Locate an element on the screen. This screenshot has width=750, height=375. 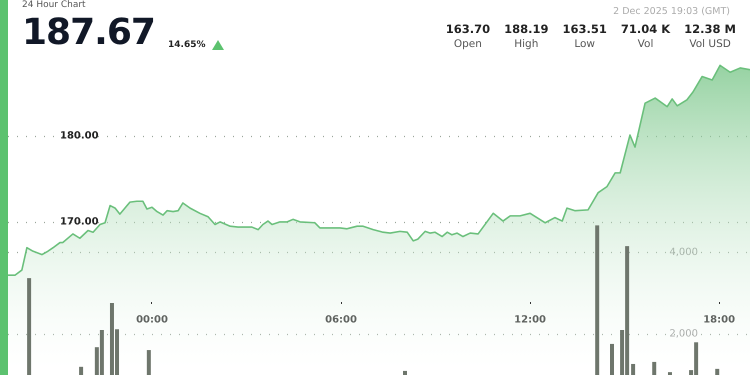
annotation: Open is located at coordinates (467, 44).